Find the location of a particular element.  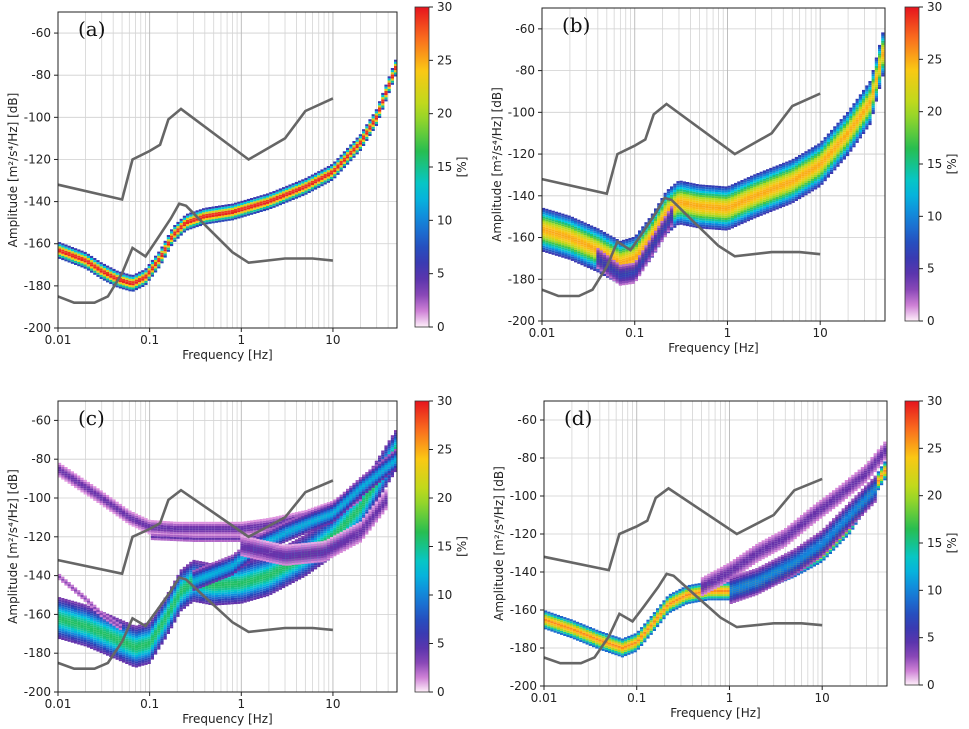

colorbar-tick-label: 5 is located at coordinates (441, 274).